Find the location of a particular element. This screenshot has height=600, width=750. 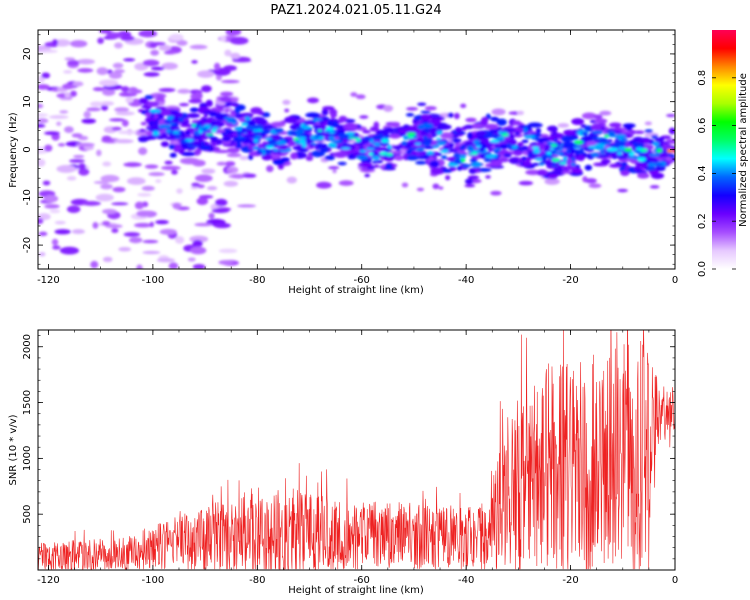

x-tick-label: 0 is located at coordinates (675, 280).